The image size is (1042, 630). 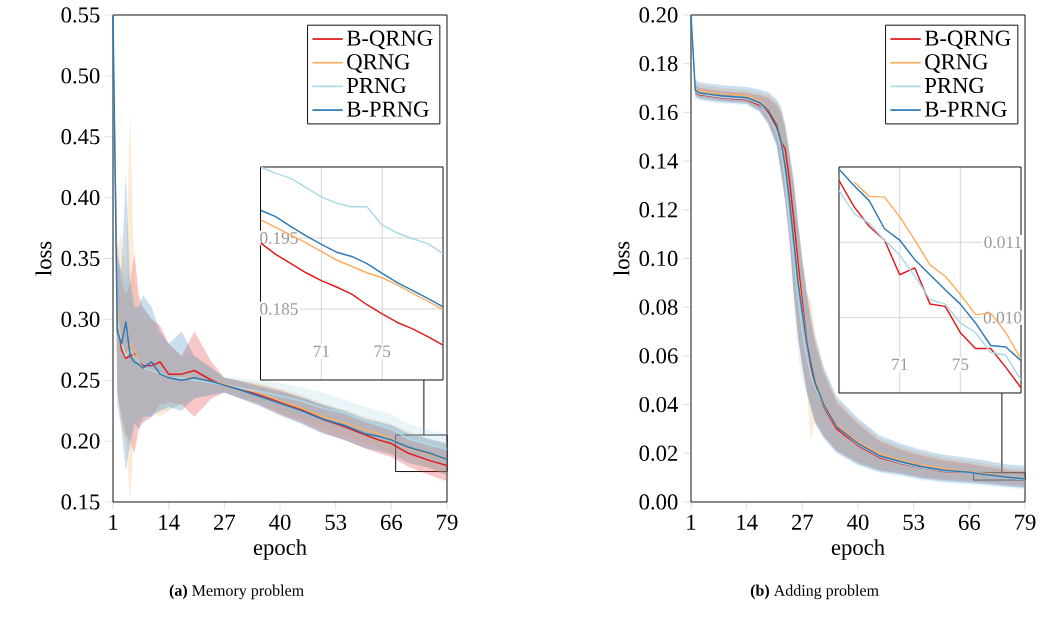 I want to click on y-tick-label: 0.185, so click(x=279, y=309).